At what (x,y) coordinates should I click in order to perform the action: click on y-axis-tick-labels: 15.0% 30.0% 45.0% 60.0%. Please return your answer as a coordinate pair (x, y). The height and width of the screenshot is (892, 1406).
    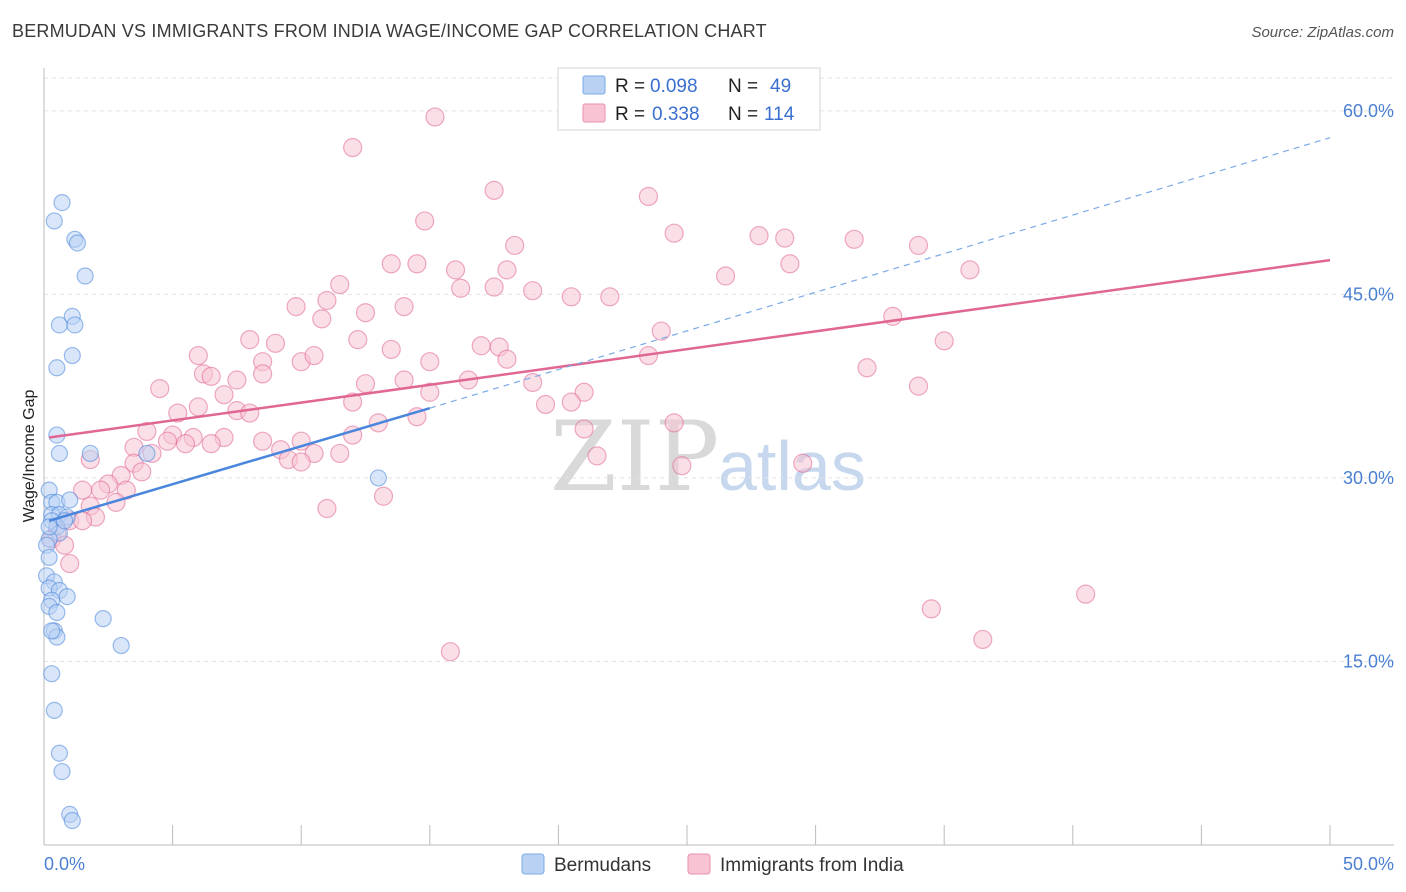
    Looking at the image, I should click on (1368, 386).